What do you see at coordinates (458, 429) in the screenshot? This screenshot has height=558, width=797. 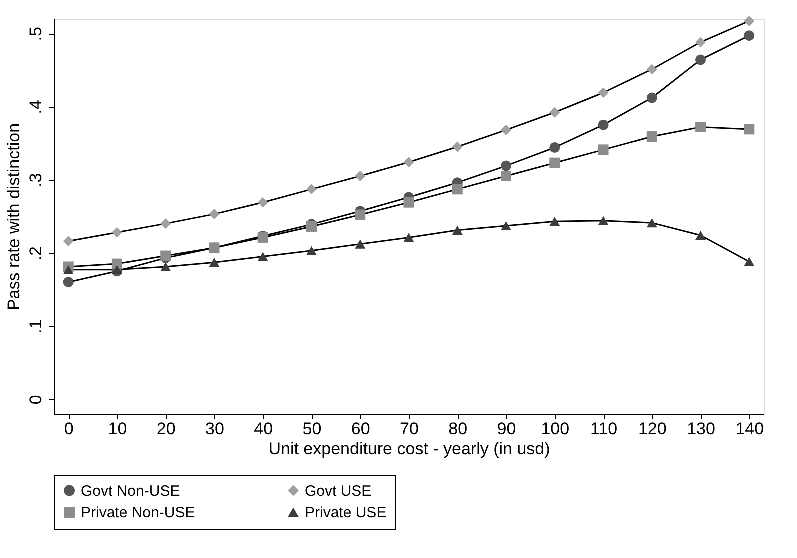 I see `x-tick-label: 80` at bounding box center [458, 429].